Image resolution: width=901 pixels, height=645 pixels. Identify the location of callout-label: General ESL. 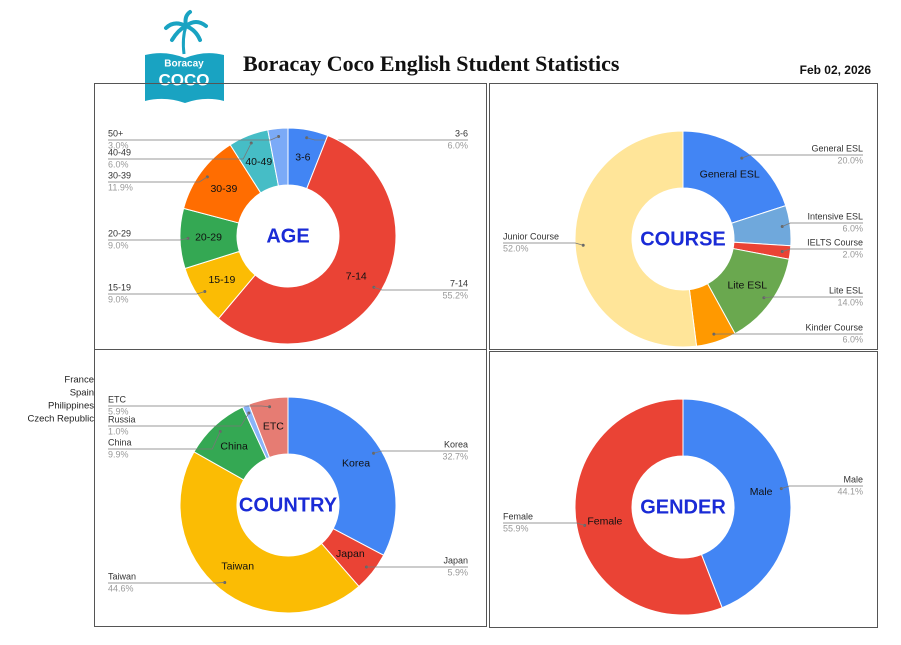
(837, 148).